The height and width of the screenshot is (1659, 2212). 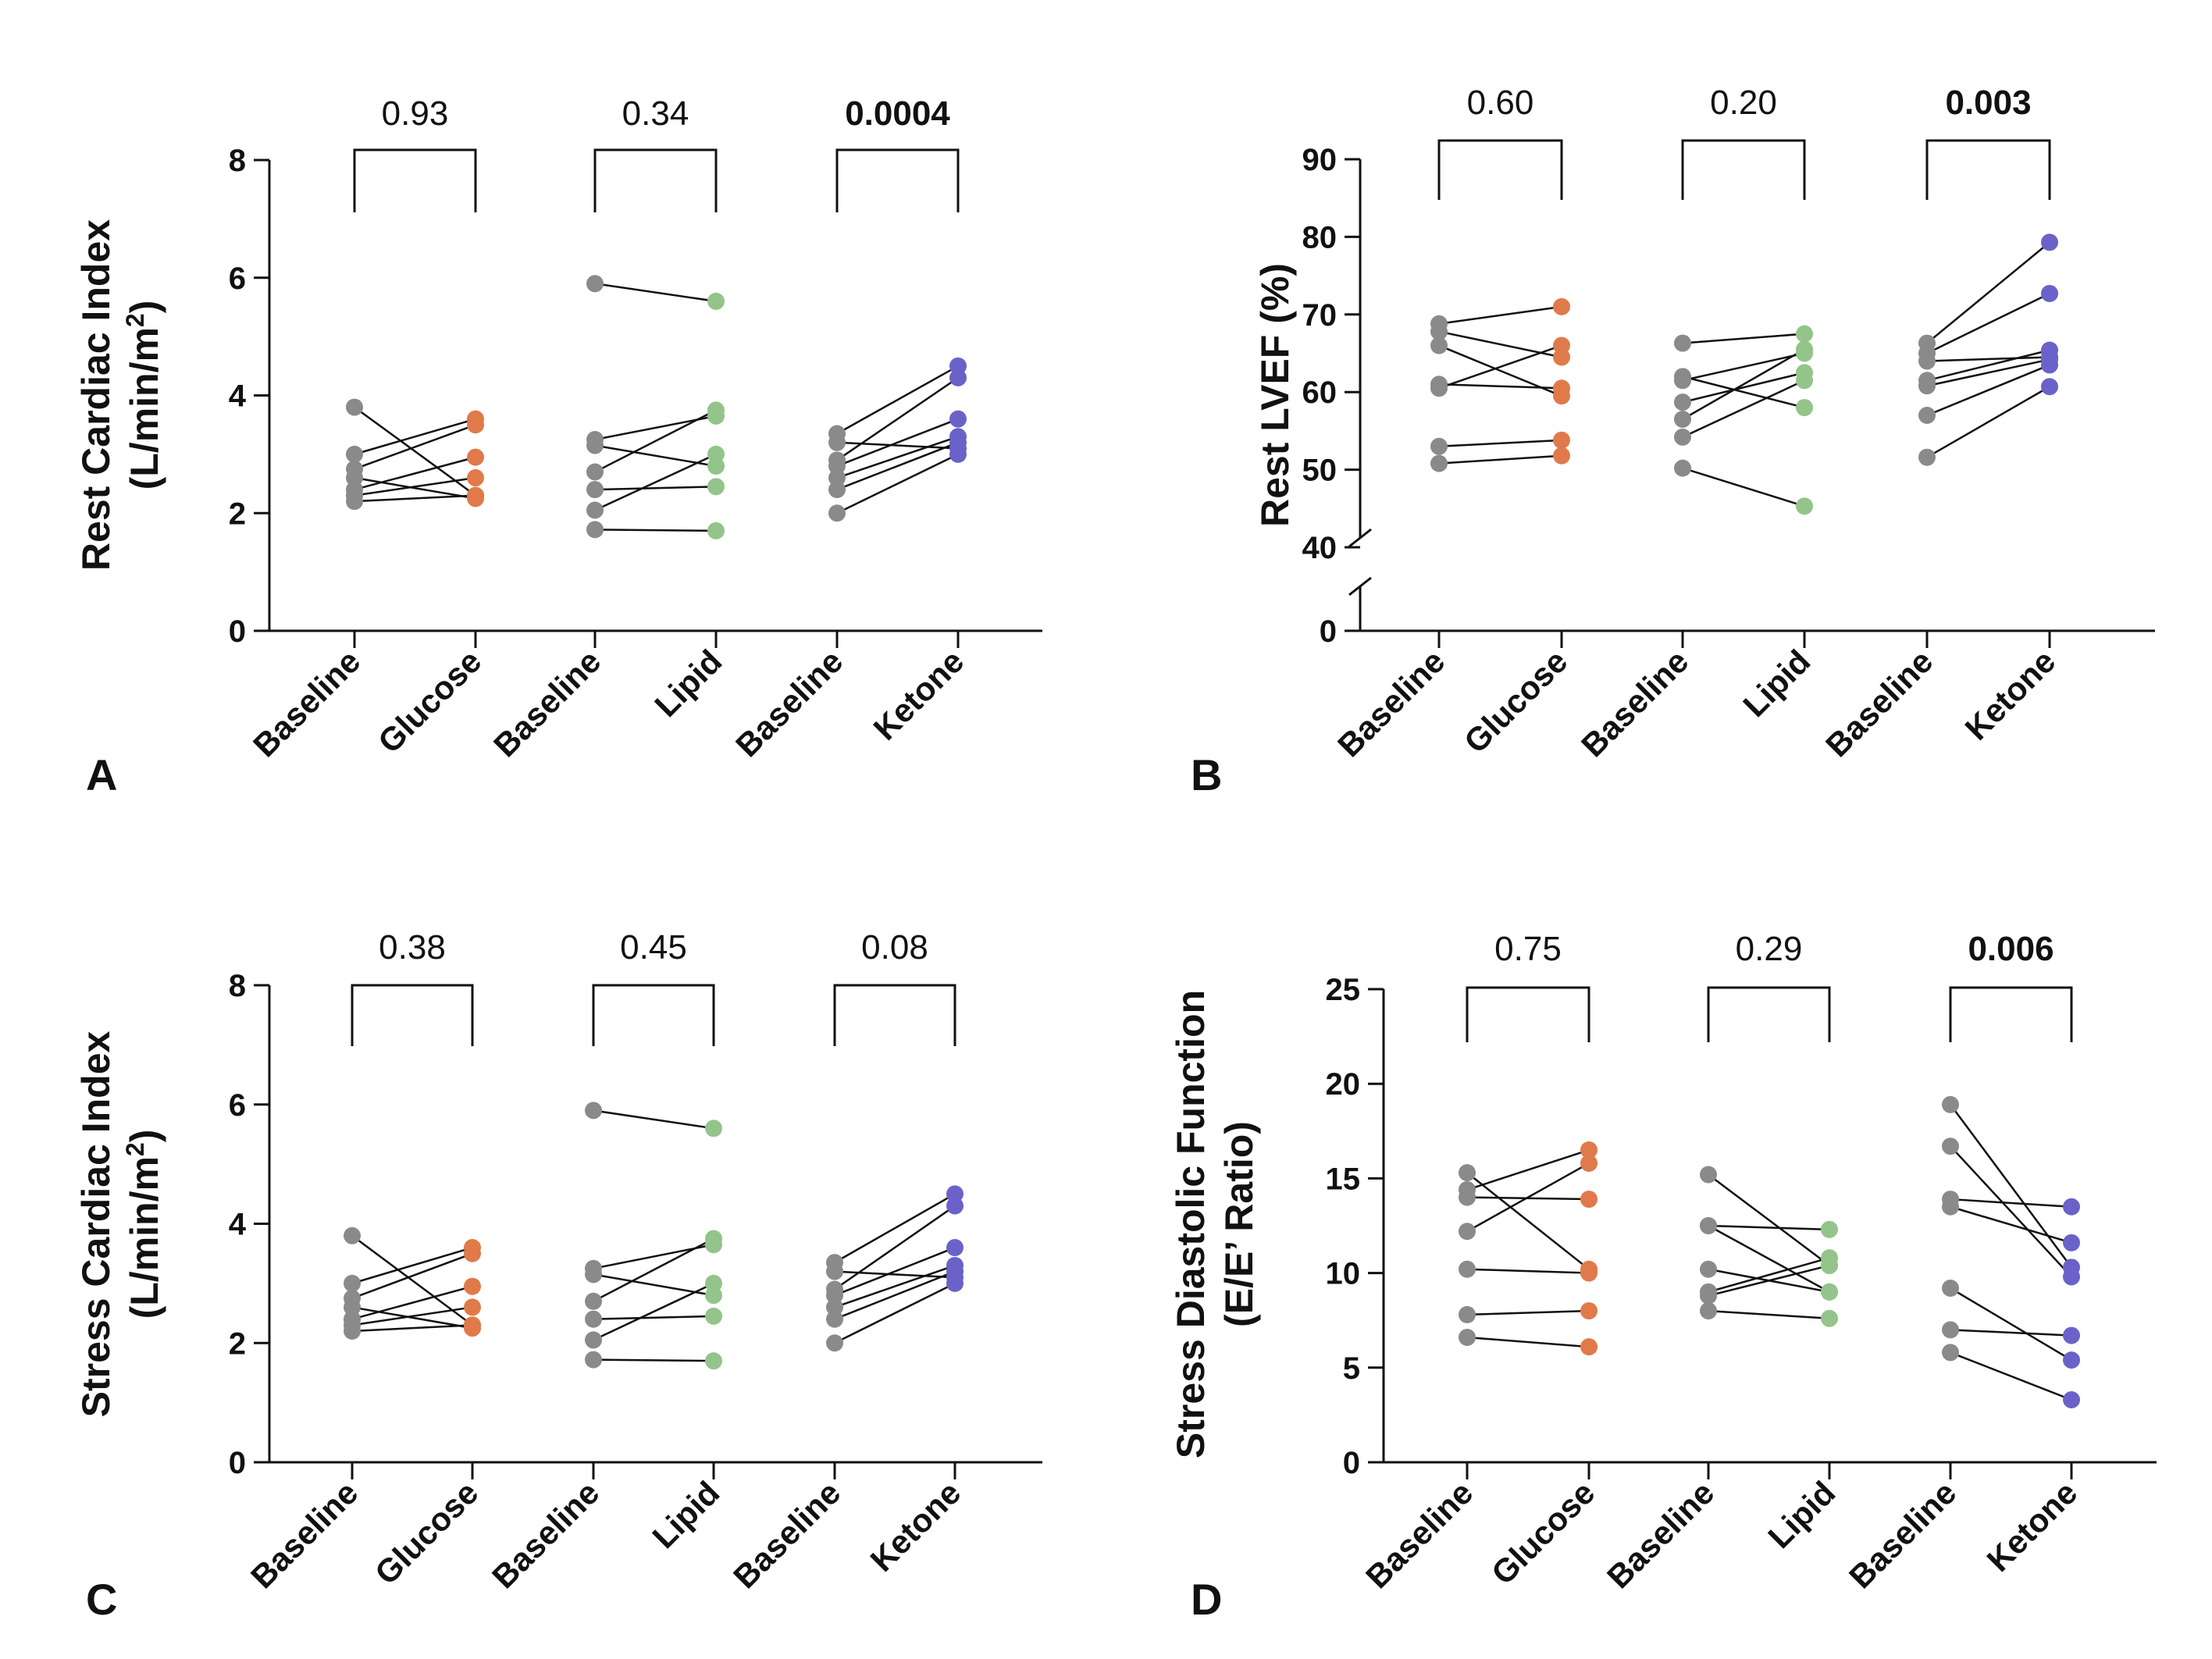 What do you see at coordinates (413, 1134) in the screenshot?
I see `group-glucose: 0.38` at bounding box center [413, 1134].